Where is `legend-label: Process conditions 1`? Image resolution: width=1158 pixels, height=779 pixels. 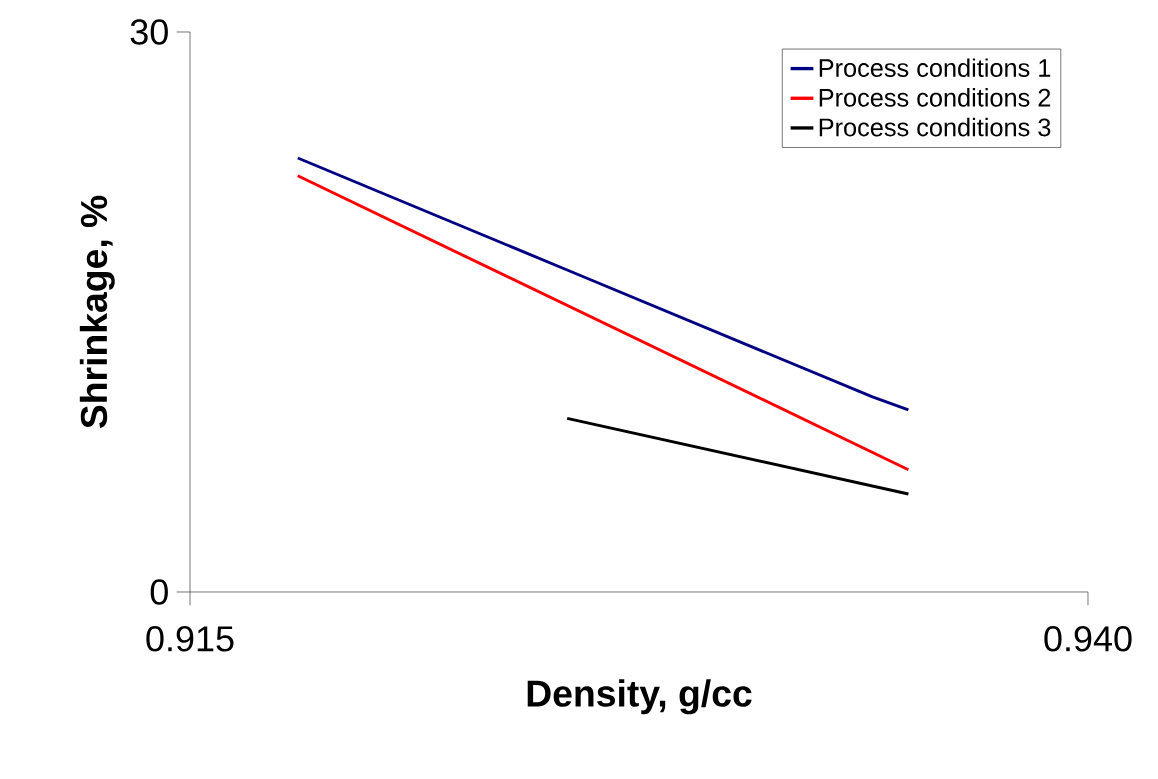
legend-label: Process conditions 1 is located at coordinates (935, 68).